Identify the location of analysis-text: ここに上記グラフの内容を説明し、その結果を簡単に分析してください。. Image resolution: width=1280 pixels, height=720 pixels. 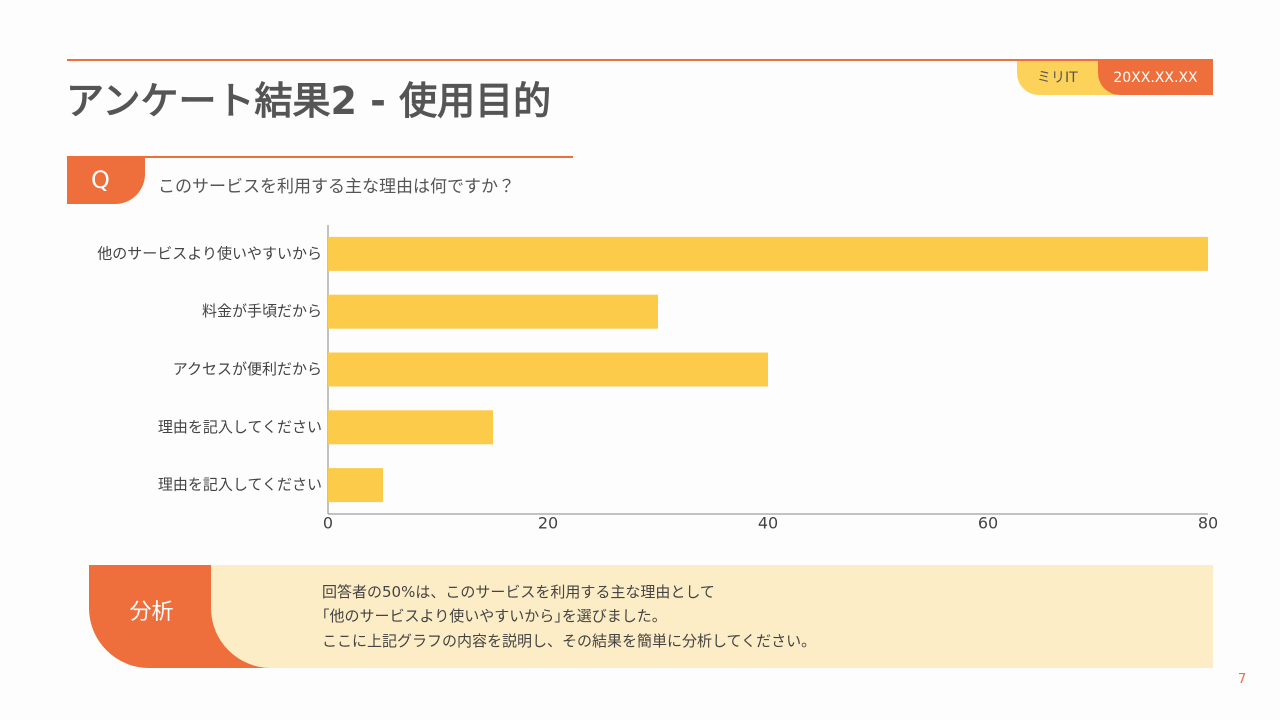
(569, 641).